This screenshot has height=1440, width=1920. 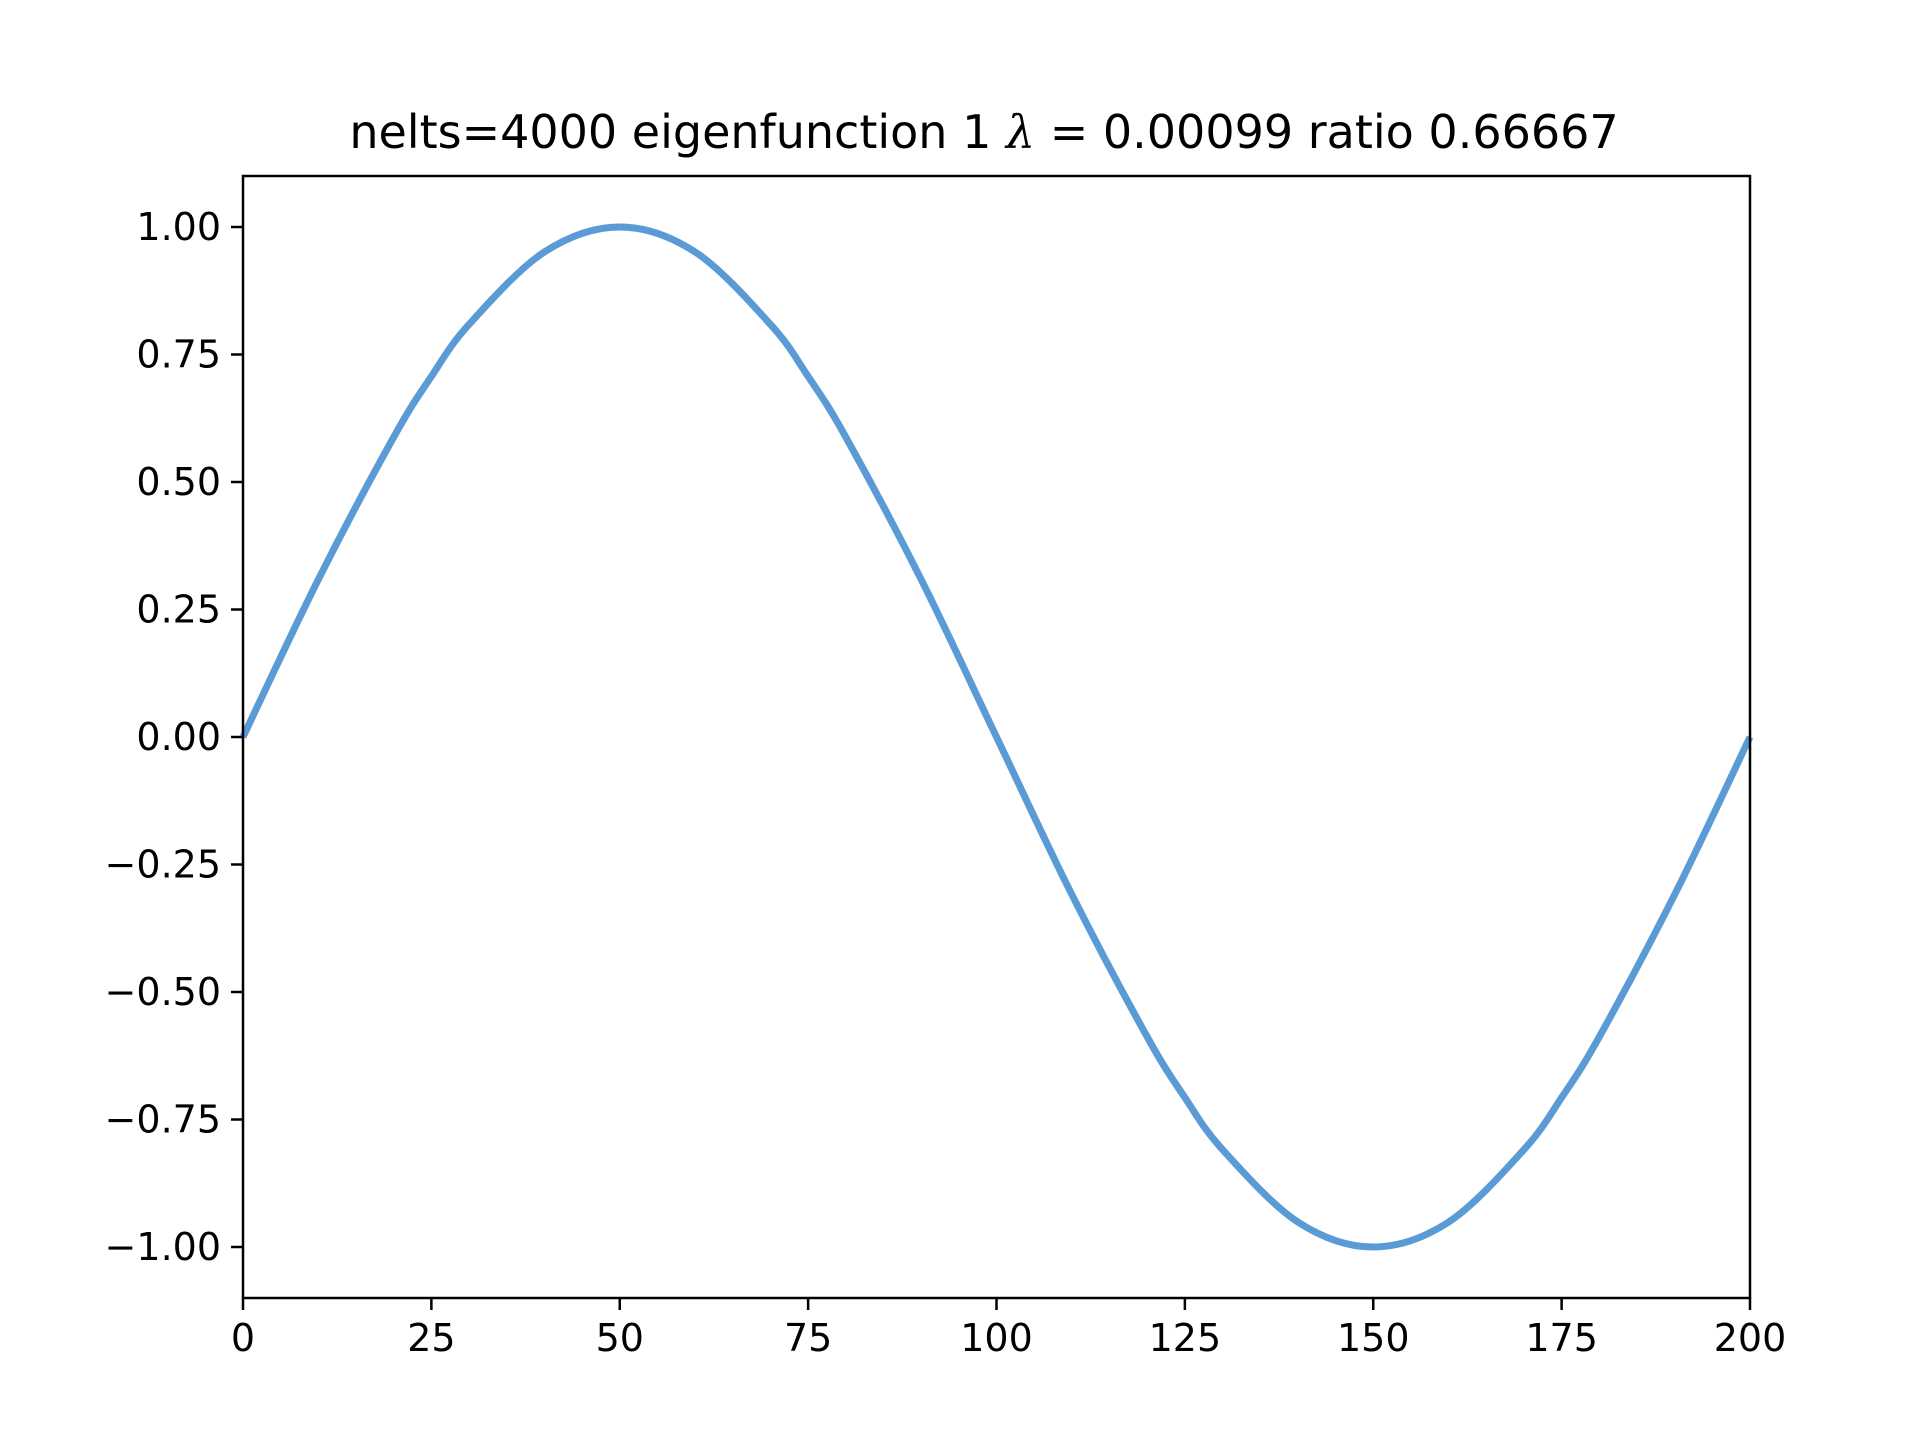 I want to click on y-tick-label: 0.00, so click(x=178, y=737).